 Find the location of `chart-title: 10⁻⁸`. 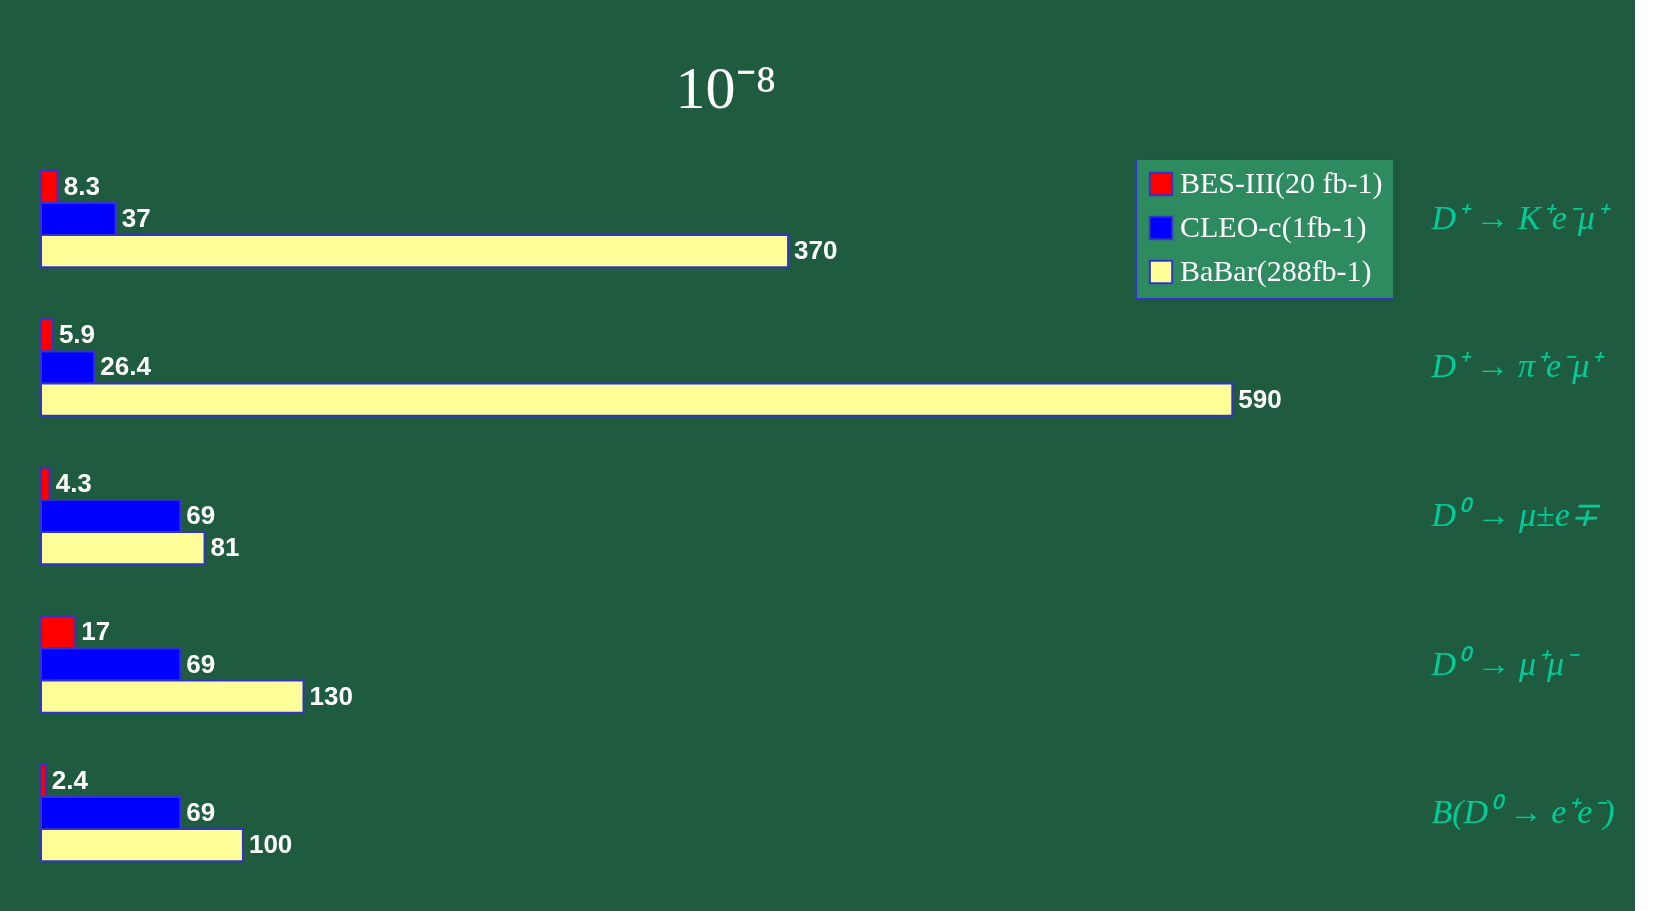

chart-title: 10⁻⁸ is located at coordinates (726, 88).